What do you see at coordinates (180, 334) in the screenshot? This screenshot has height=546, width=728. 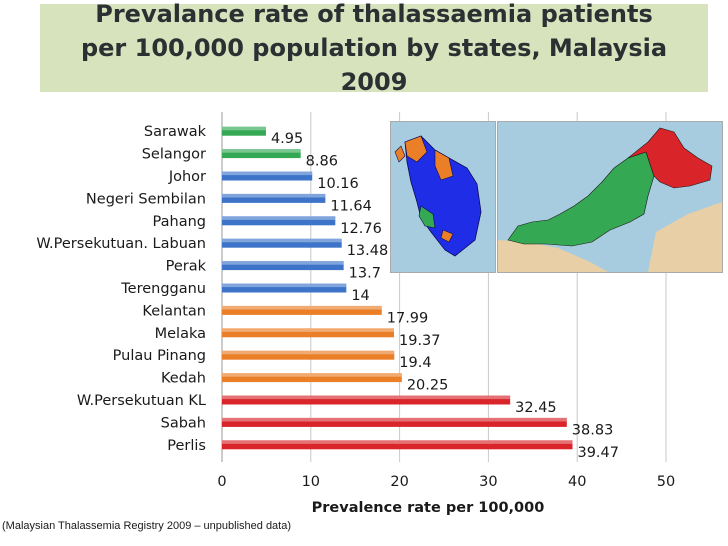 I see `category-label: Melaka` at bounding box center [180, 334].